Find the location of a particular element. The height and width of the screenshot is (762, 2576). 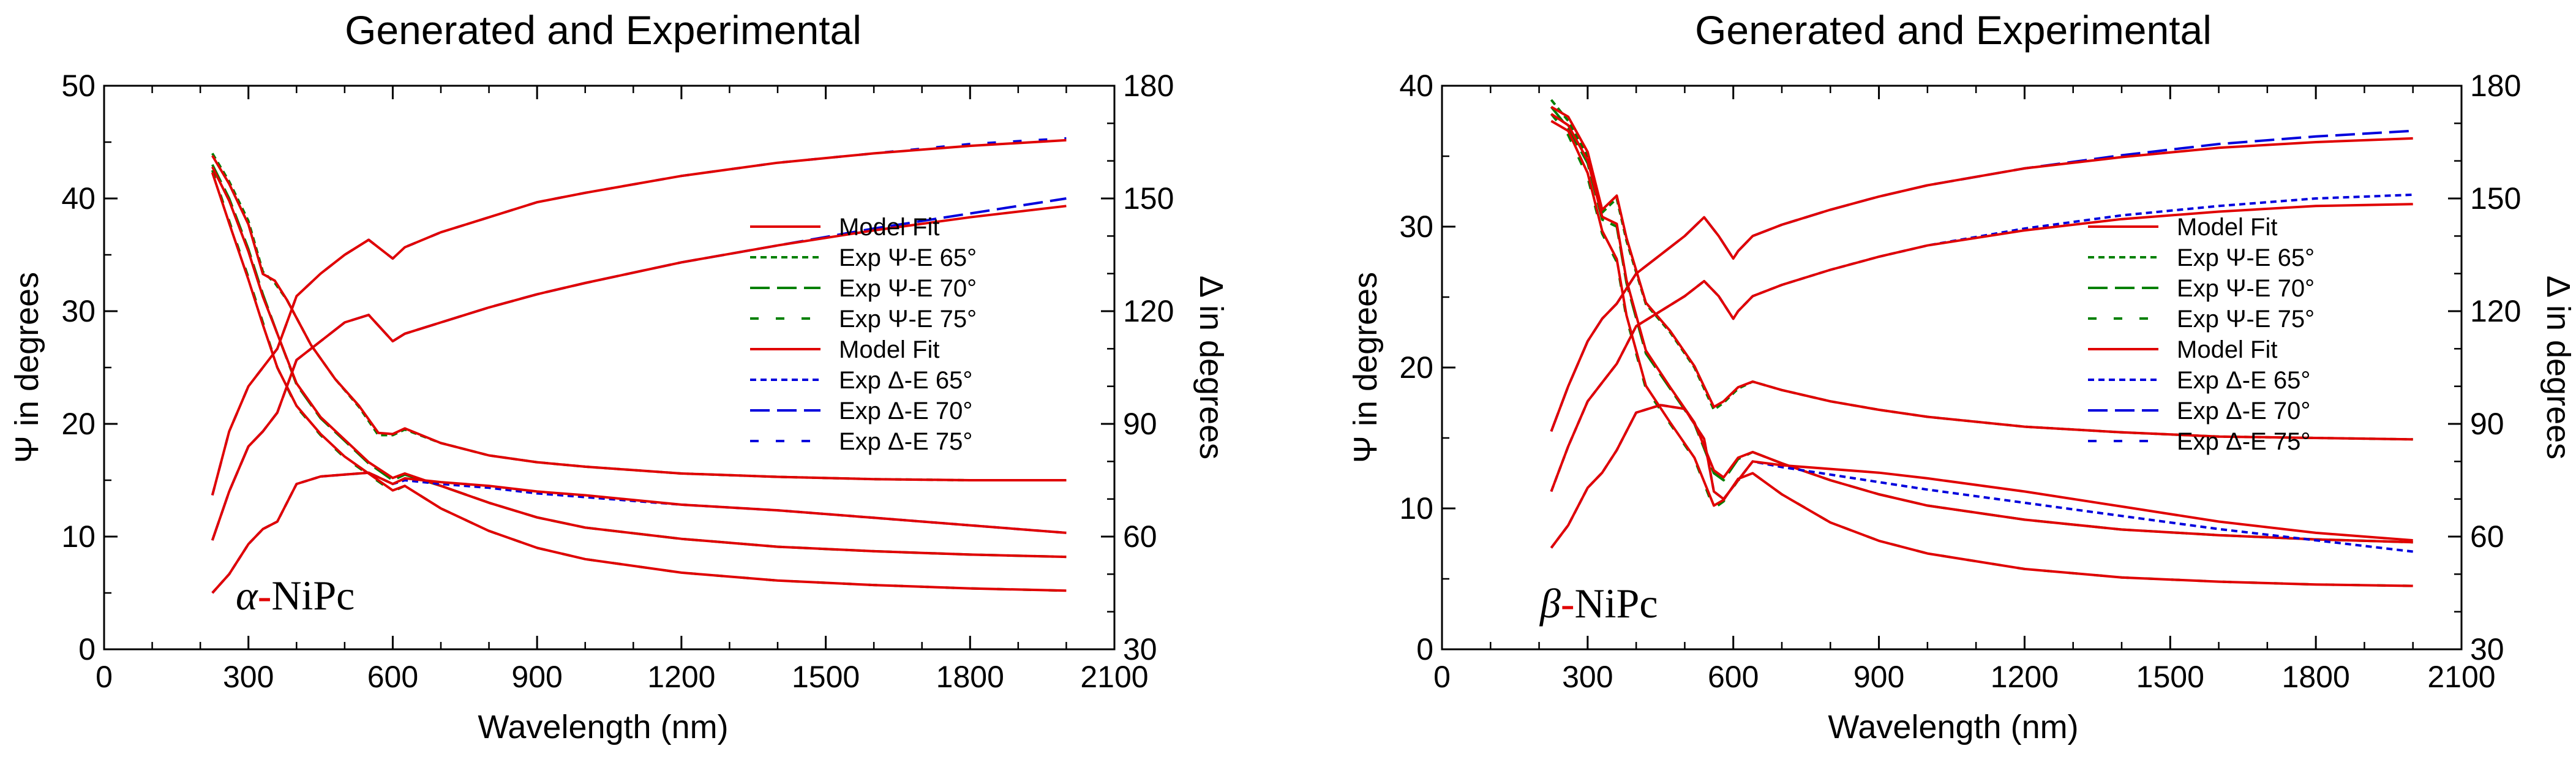

sample-label: α-NiPc is located at coordinates (295, 595).